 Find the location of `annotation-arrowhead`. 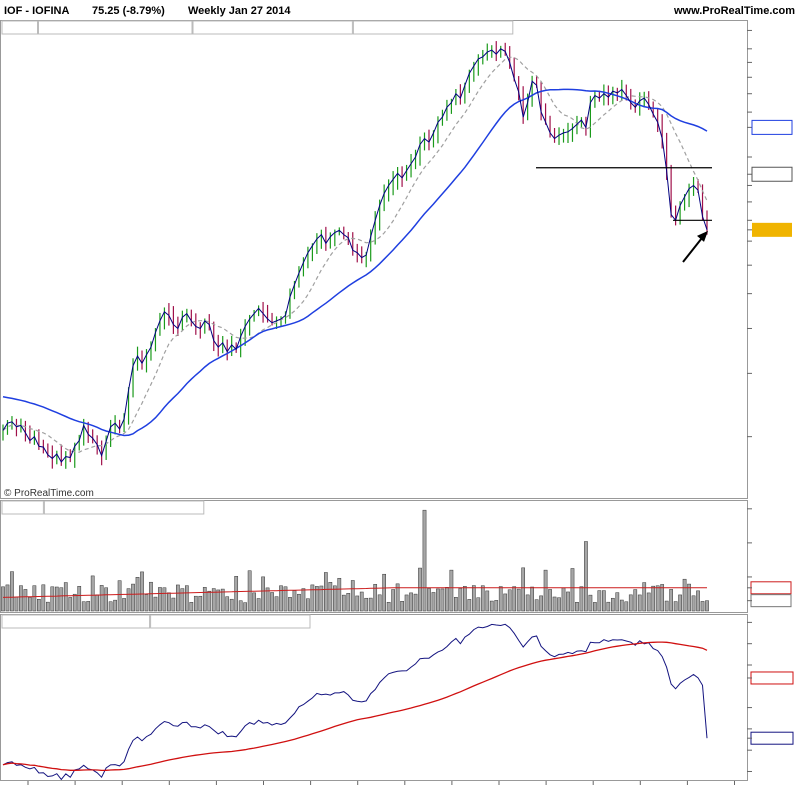

annotation-arrowhead is located at coordinates (702, 236).